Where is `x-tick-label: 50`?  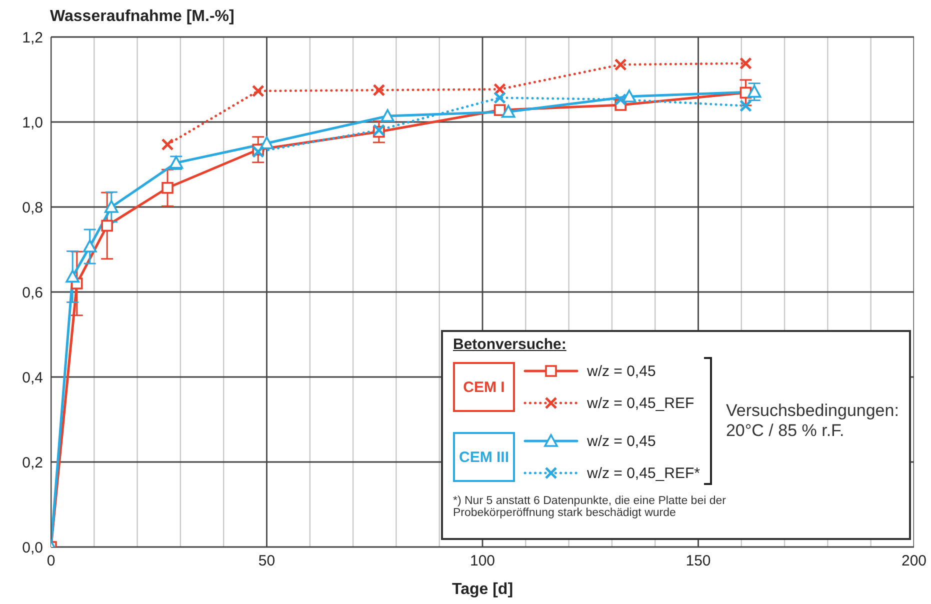 x-tick-label: 50 is located at coordinates (267, 561).